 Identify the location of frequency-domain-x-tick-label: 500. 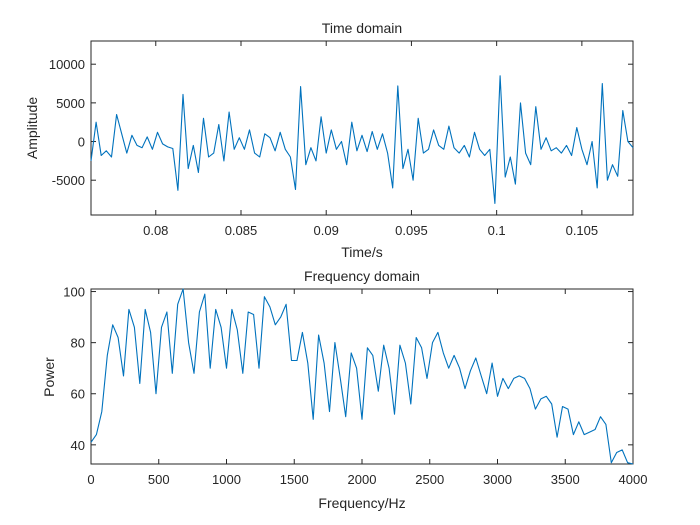
(159, 479).